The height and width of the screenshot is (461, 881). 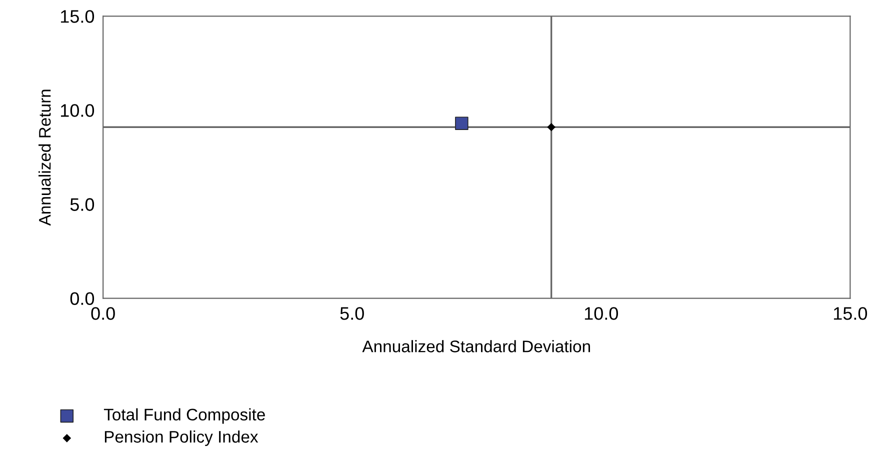 I want to click on y-tick-label: 5.0, so click(x=82, y=204).